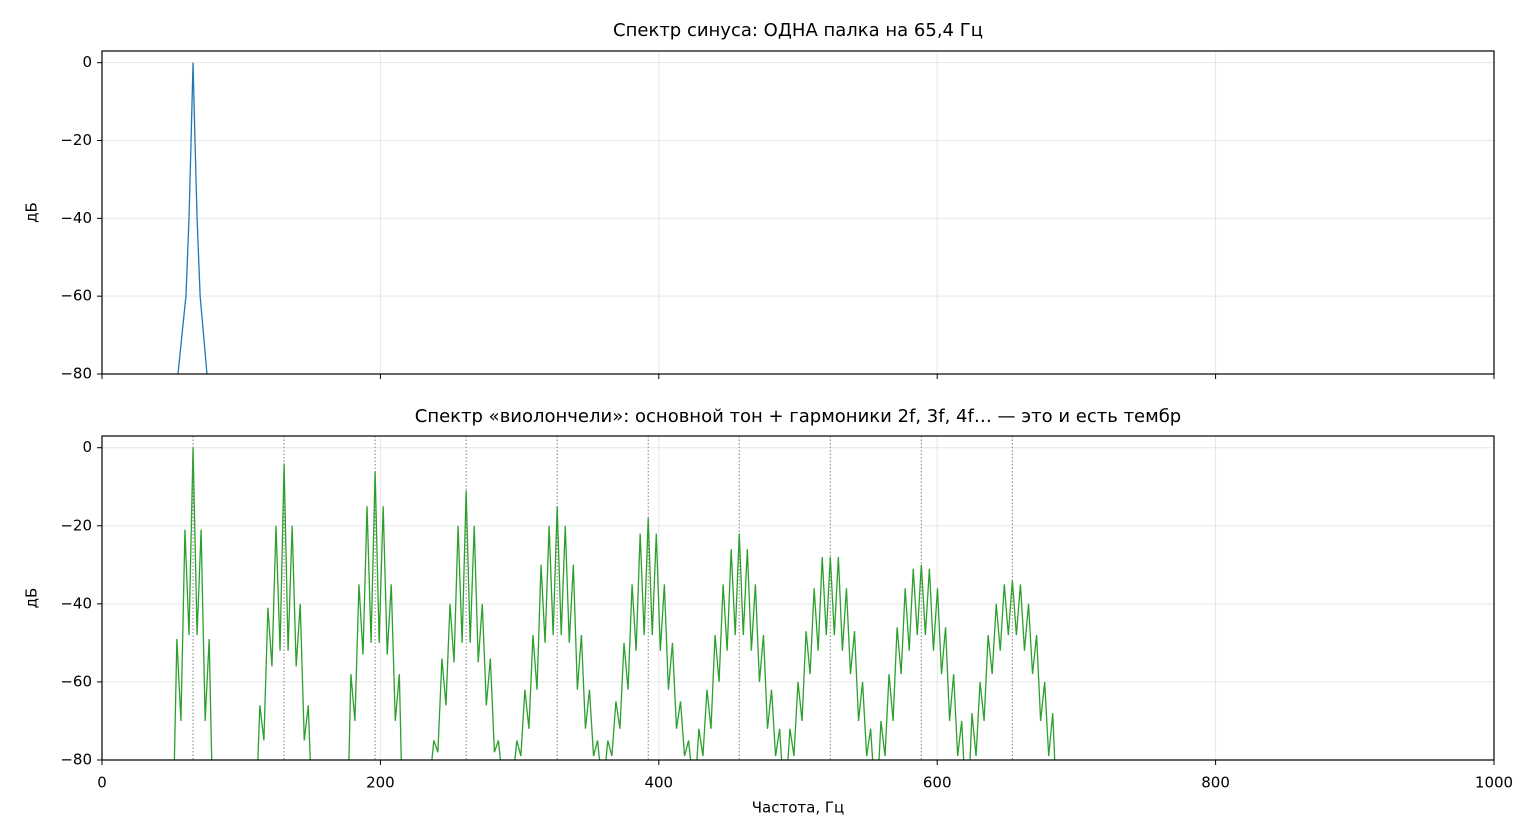 The width and height of the screenshot is (1540, 840). I want to click on x-tick-label: 1000, so click(1494, 783).